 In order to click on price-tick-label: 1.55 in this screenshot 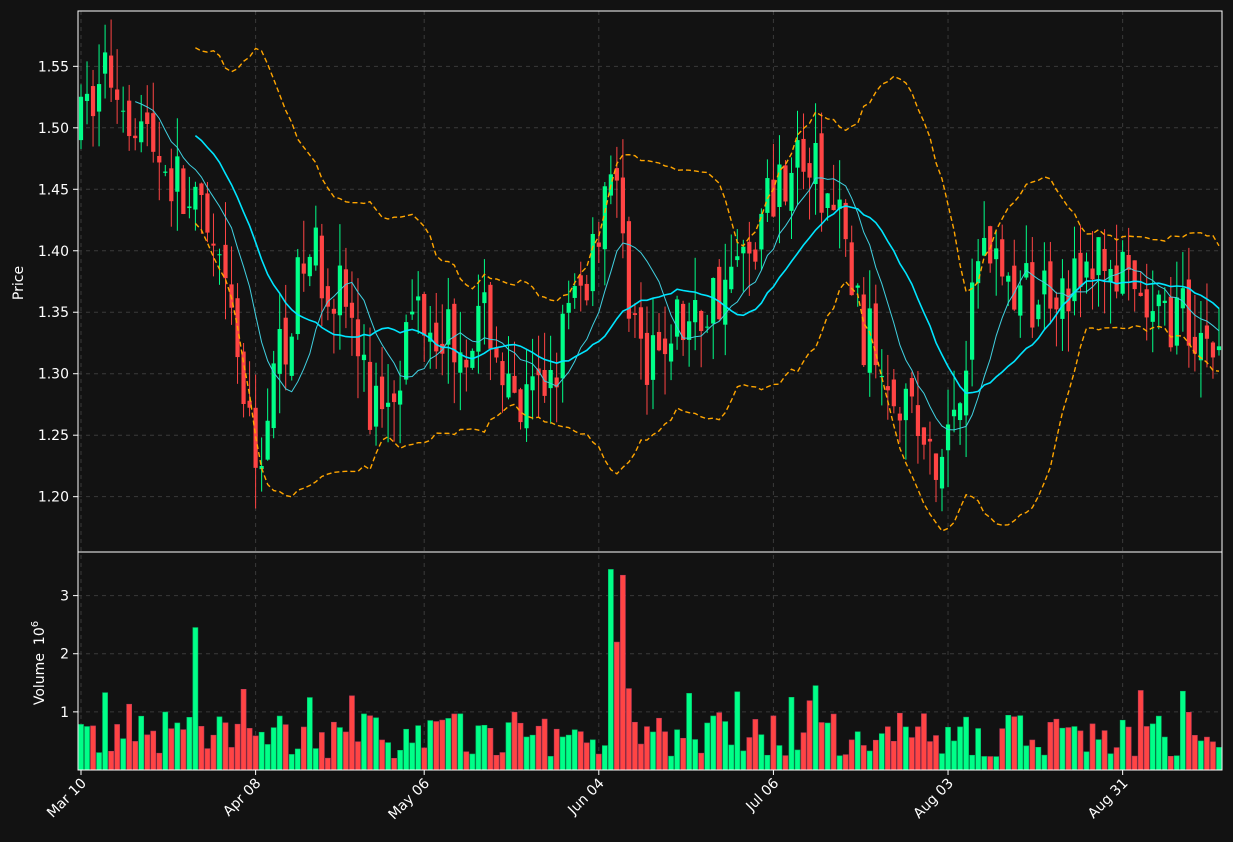, I will do `click(53, 67)`.